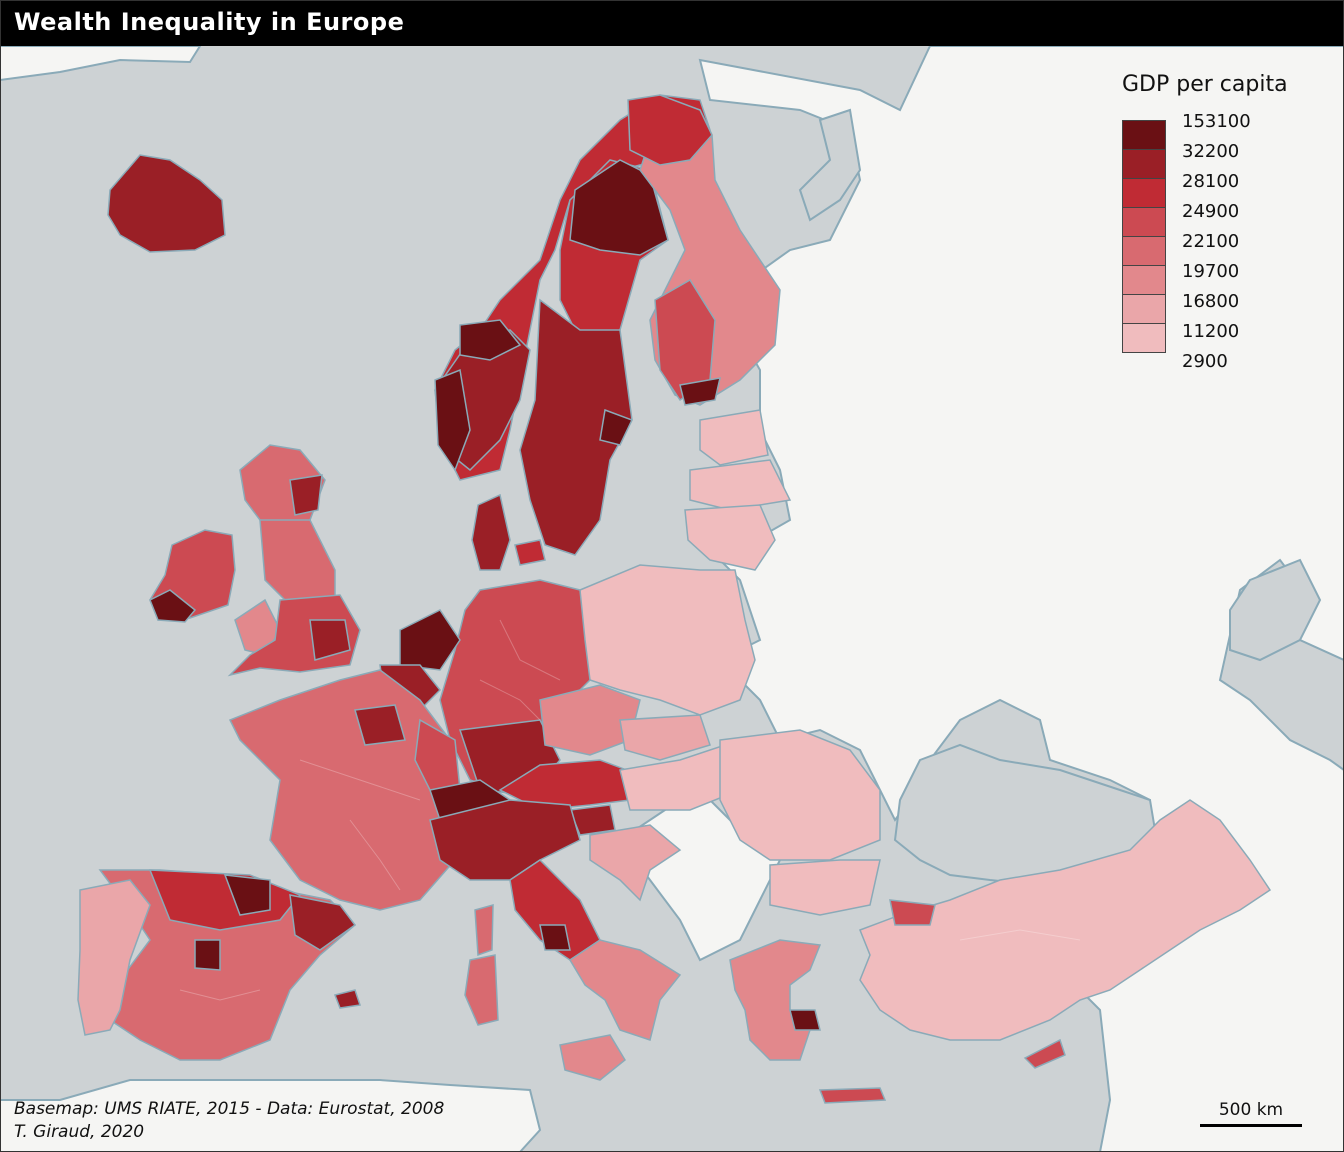 This screenshot has height=1152, width=1344. Describe the element at coordinates (247, 895) in the screenshot. I see `region-basque` at that location.